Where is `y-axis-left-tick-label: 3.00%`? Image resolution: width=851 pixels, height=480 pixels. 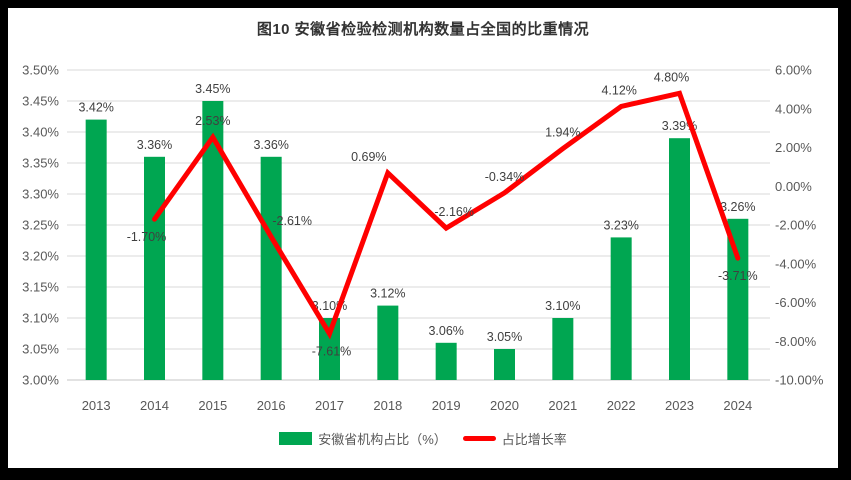 y-axis-left-tick-label: 3.00% is located at coordinates (40, 380).